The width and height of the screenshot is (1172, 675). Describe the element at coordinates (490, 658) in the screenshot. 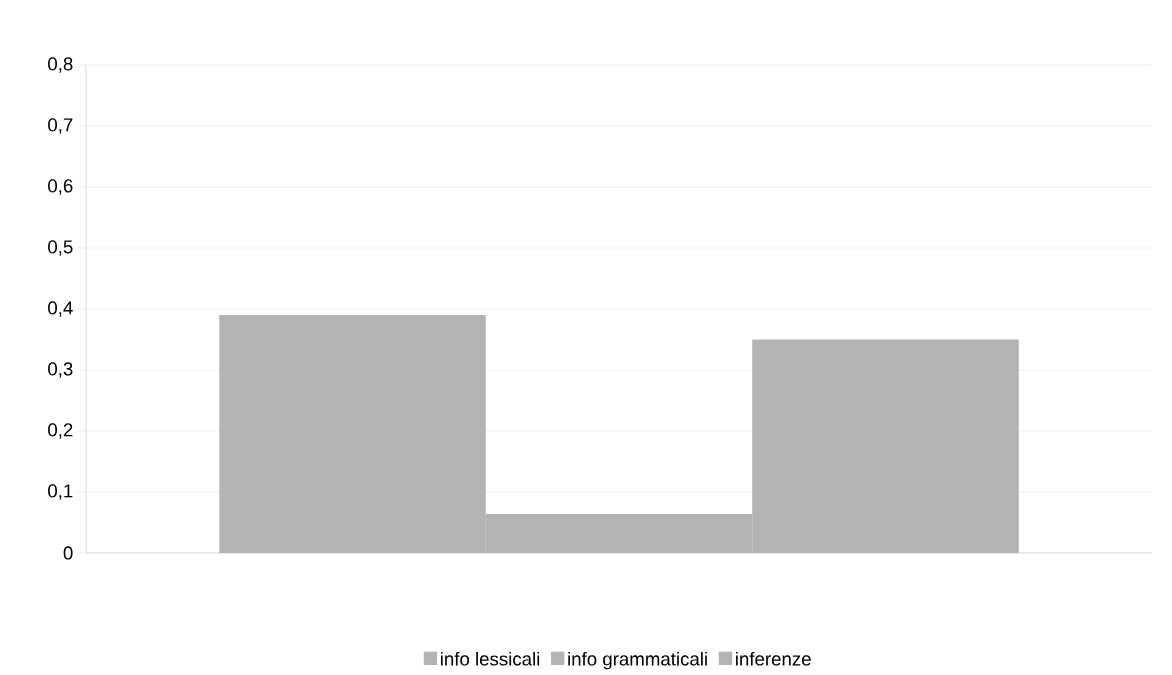

I see `legend-label: info lessicali` at that location.